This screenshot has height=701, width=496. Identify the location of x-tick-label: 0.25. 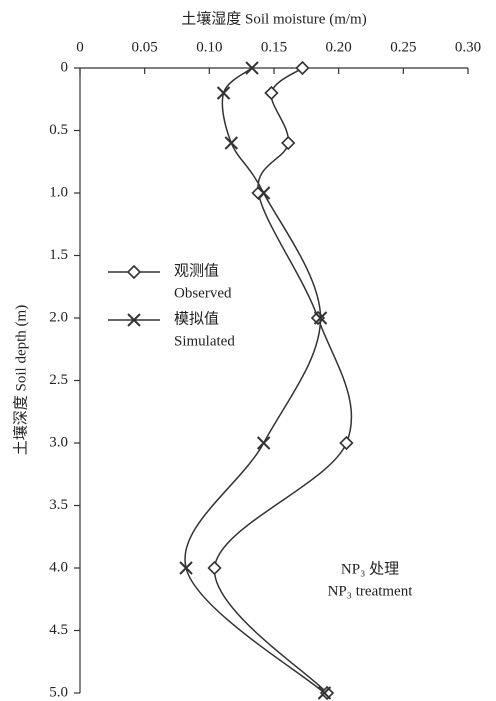
(403, 47).